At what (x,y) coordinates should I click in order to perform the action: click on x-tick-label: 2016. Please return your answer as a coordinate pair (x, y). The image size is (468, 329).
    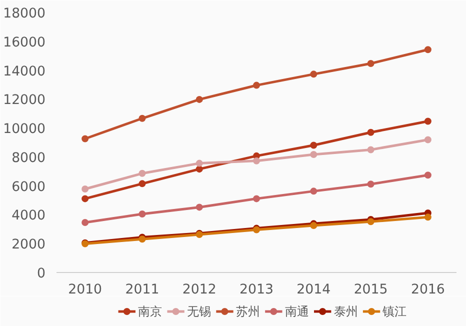
    Looking at the image, I should click on (427, 290).